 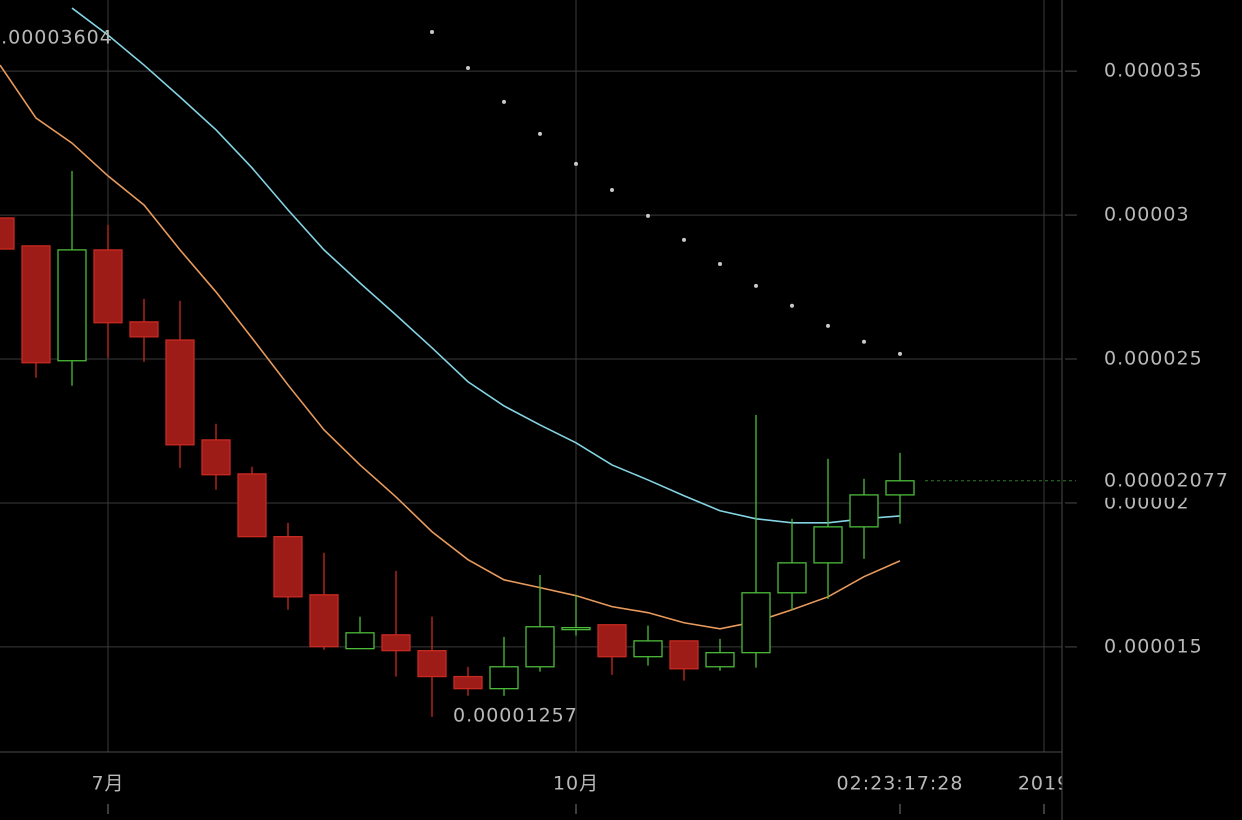 What do you see at coordinates (1044, 784) in the screenshot?
I see `x-tick-label: 2019` at bounding box center [1044, 784].